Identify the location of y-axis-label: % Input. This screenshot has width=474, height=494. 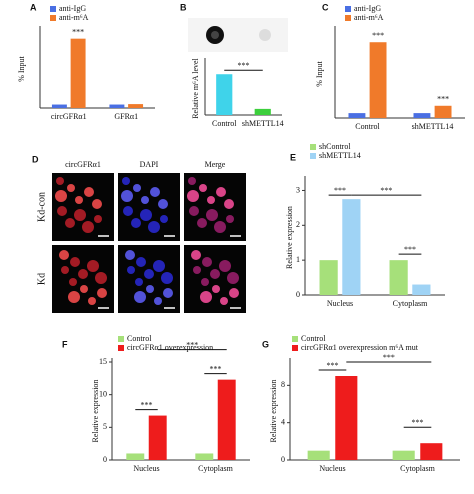
(21, 68).